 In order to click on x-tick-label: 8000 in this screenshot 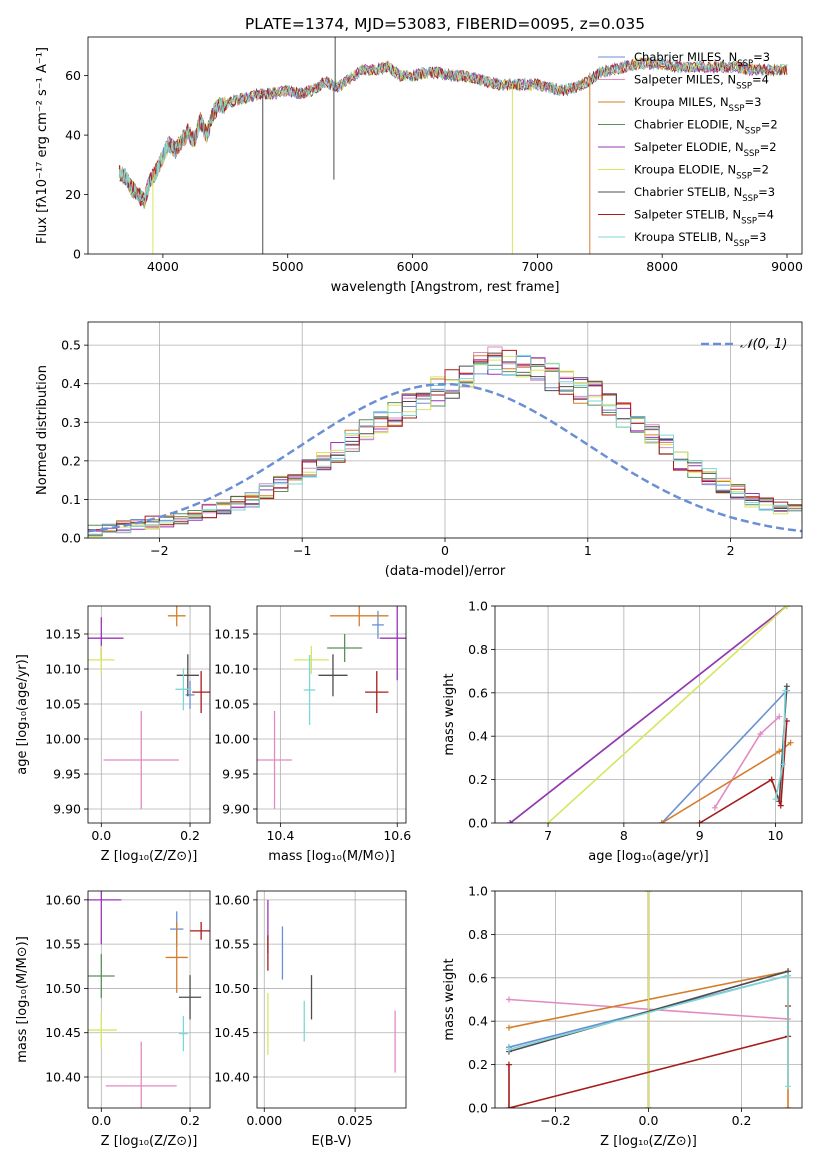, I will do `click(662, 266)`.